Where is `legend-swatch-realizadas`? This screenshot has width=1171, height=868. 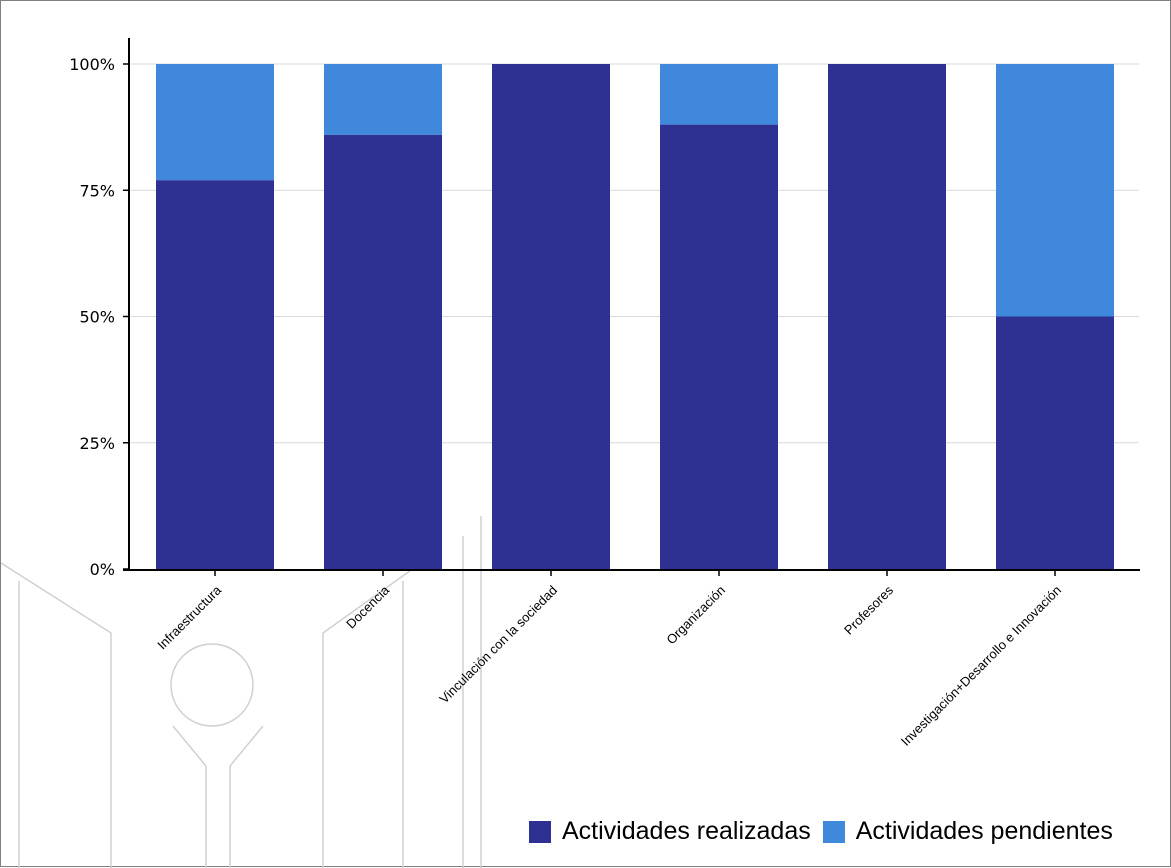
legend-swatch-realizadas is located at coordinates (540, 831).